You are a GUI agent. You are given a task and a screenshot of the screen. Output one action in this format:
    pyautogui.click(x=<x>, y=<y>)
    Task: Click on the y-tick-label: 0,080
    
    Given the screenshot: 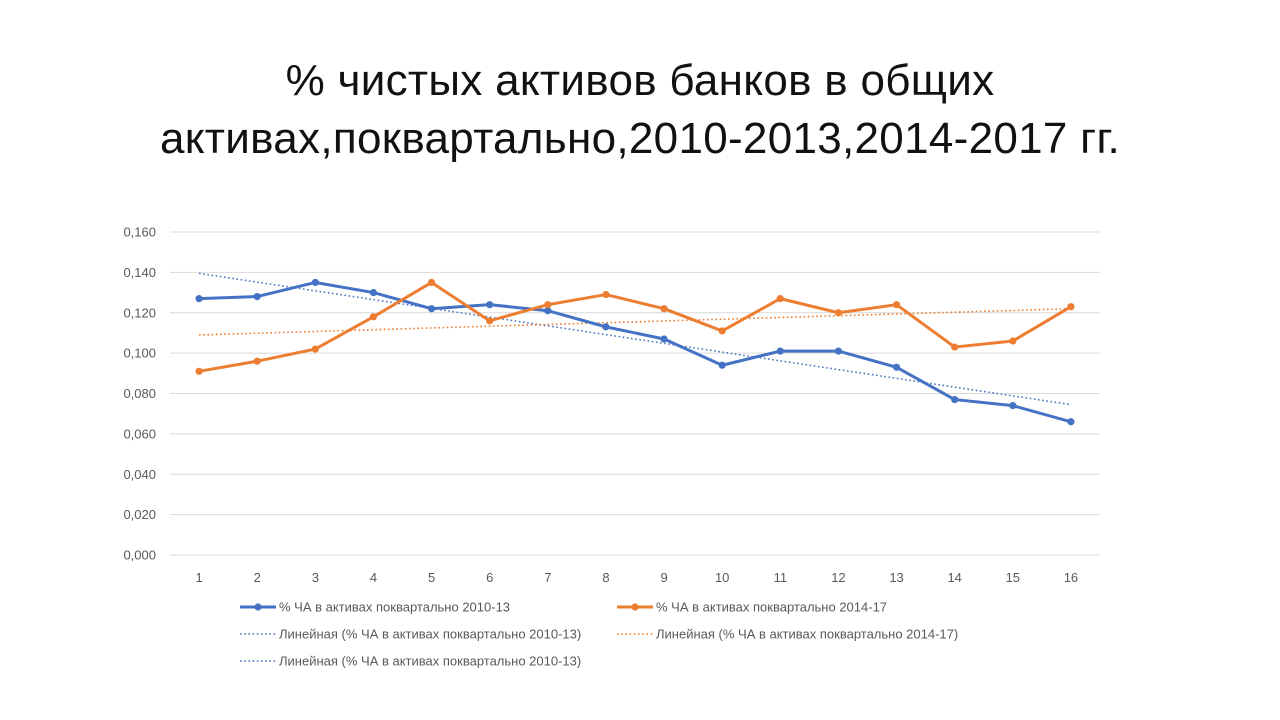 What is the action you would take?
    pyautogui.click(x=139, y=393)
    